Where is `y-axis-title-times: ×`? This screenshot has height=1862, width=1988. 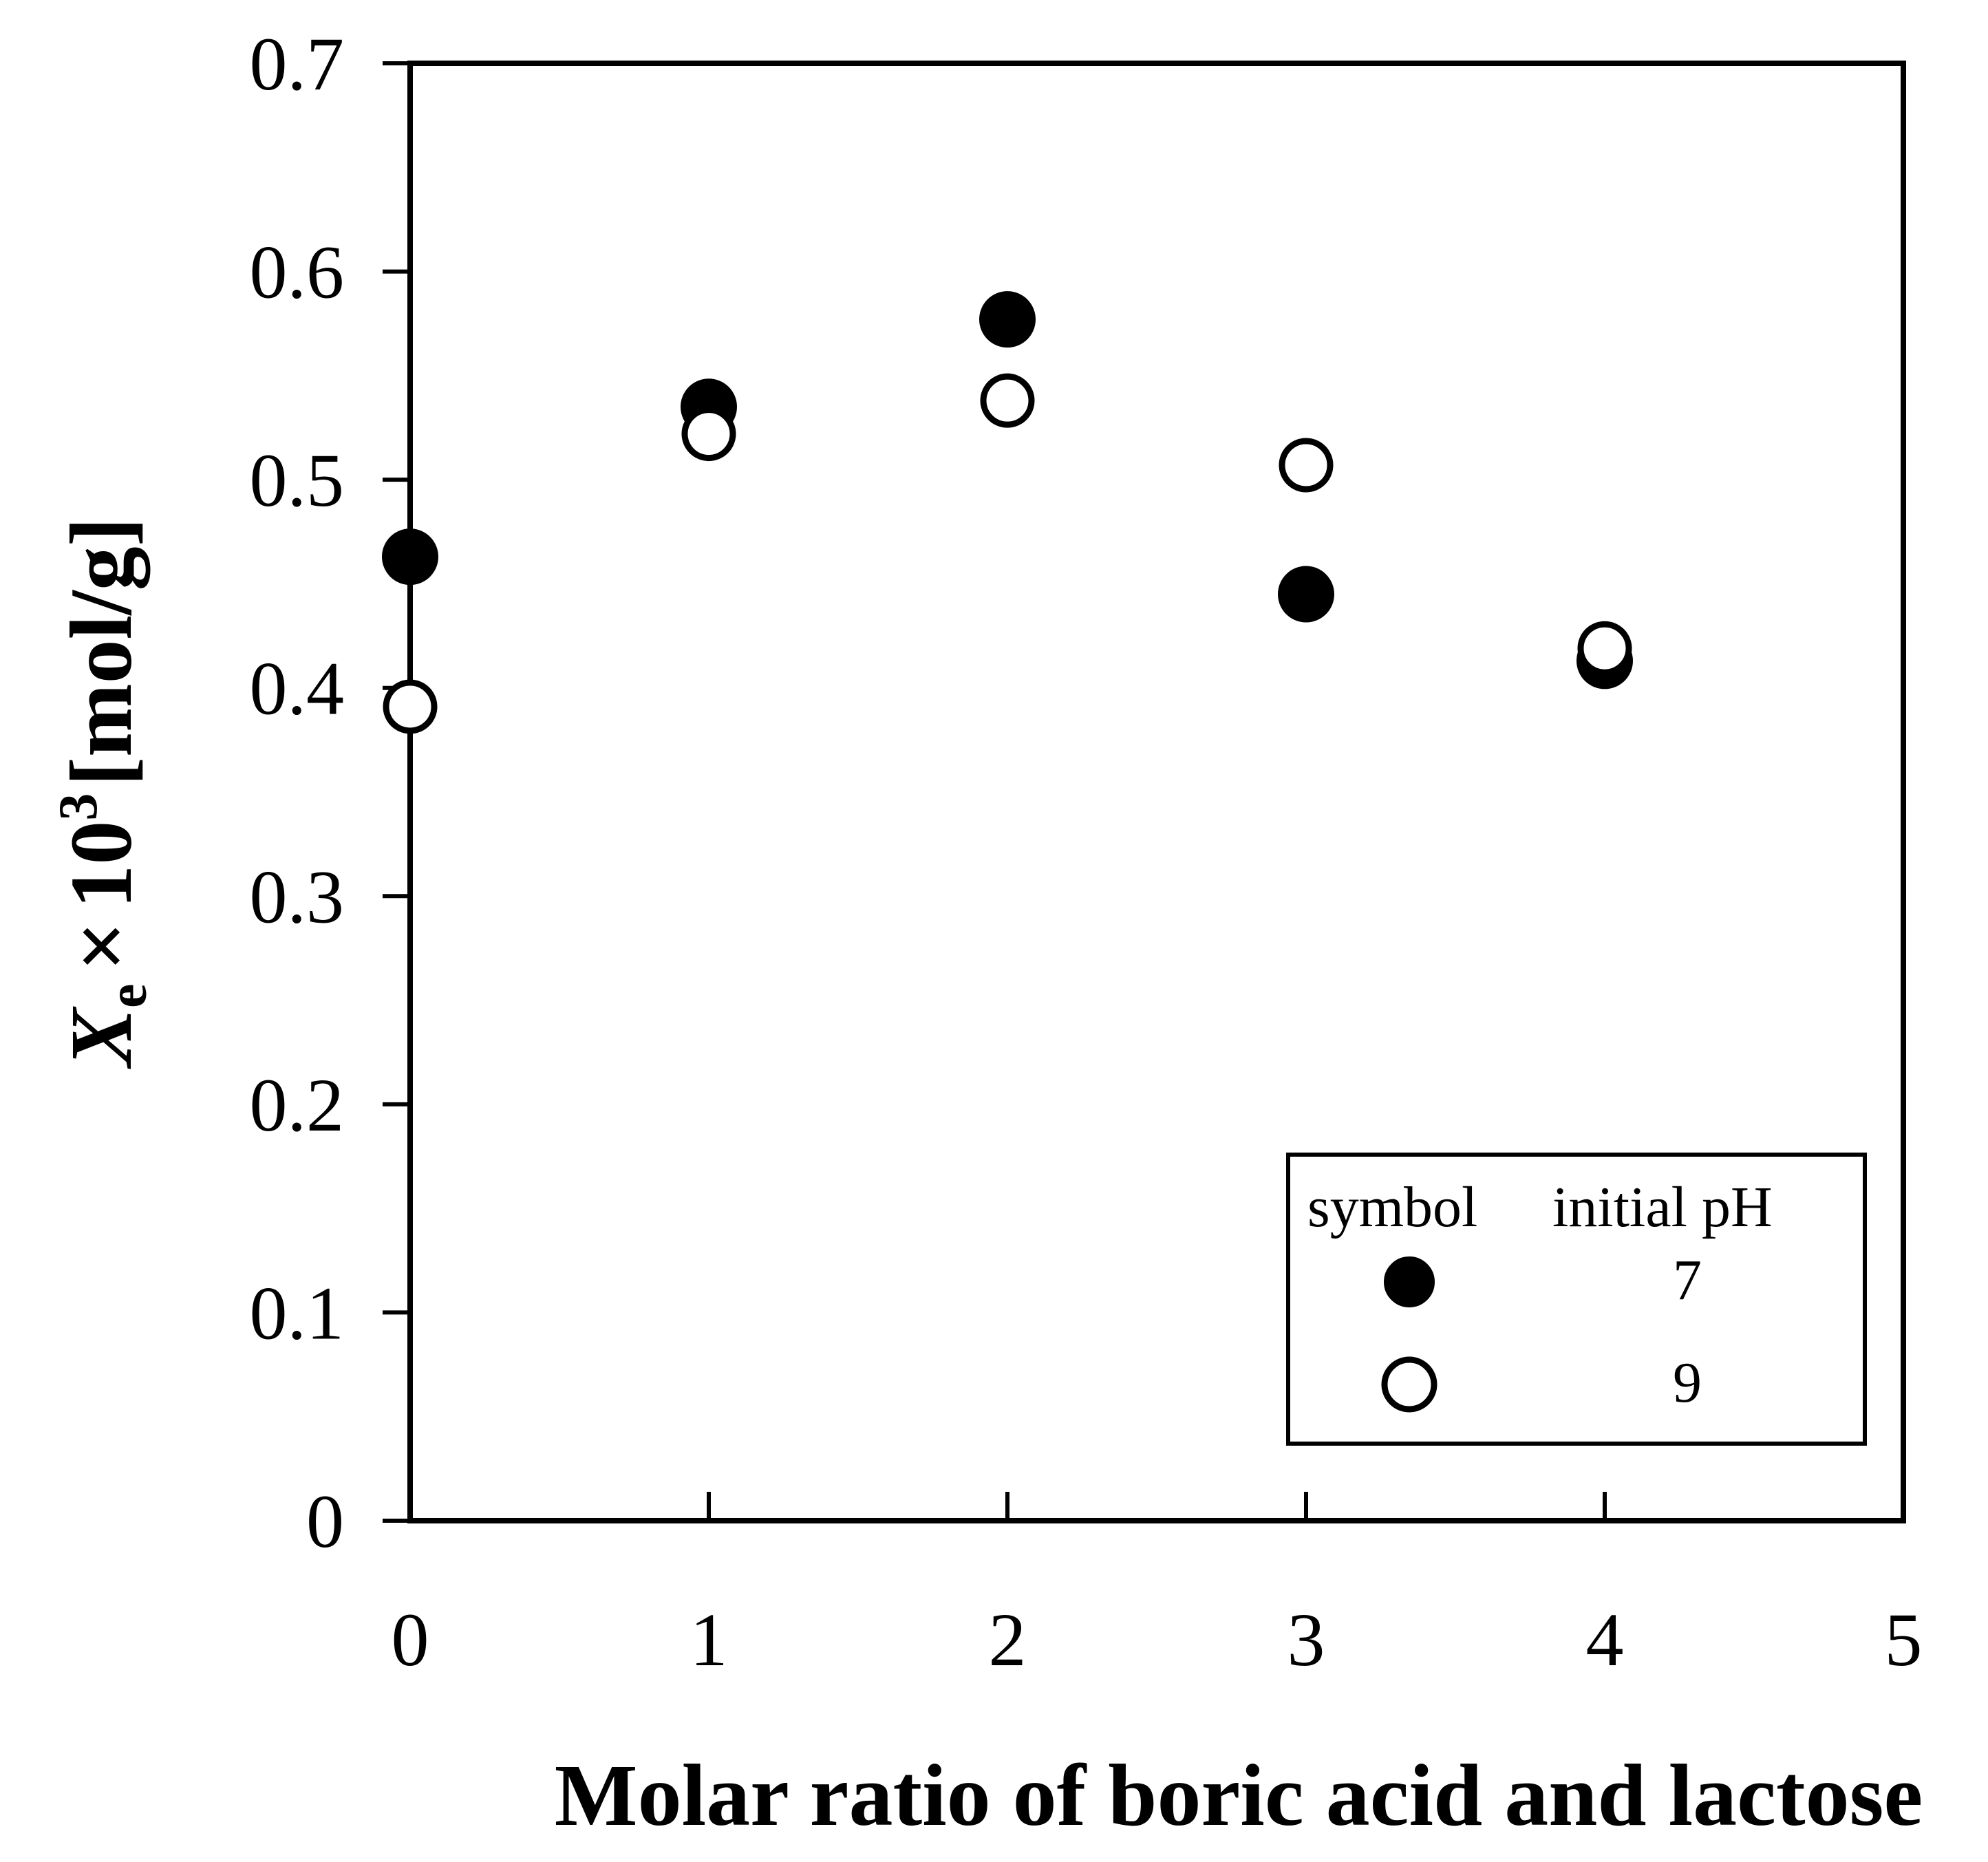
y-axis-title-times: × is located at coordinates (101, 946).